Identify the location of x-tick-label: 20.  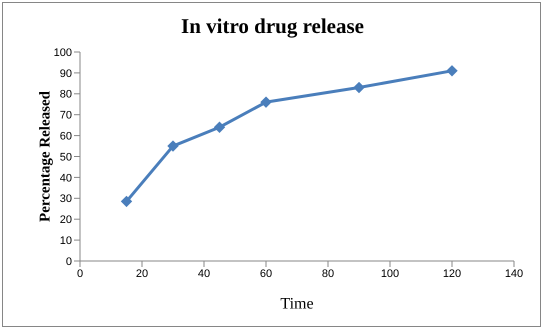
(142, 274).